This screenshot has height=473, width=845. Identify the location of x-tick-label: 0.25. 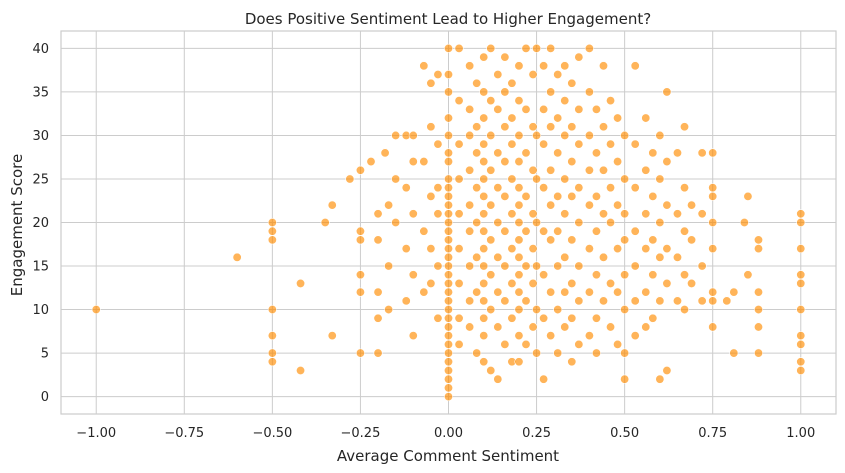
(536, 433).